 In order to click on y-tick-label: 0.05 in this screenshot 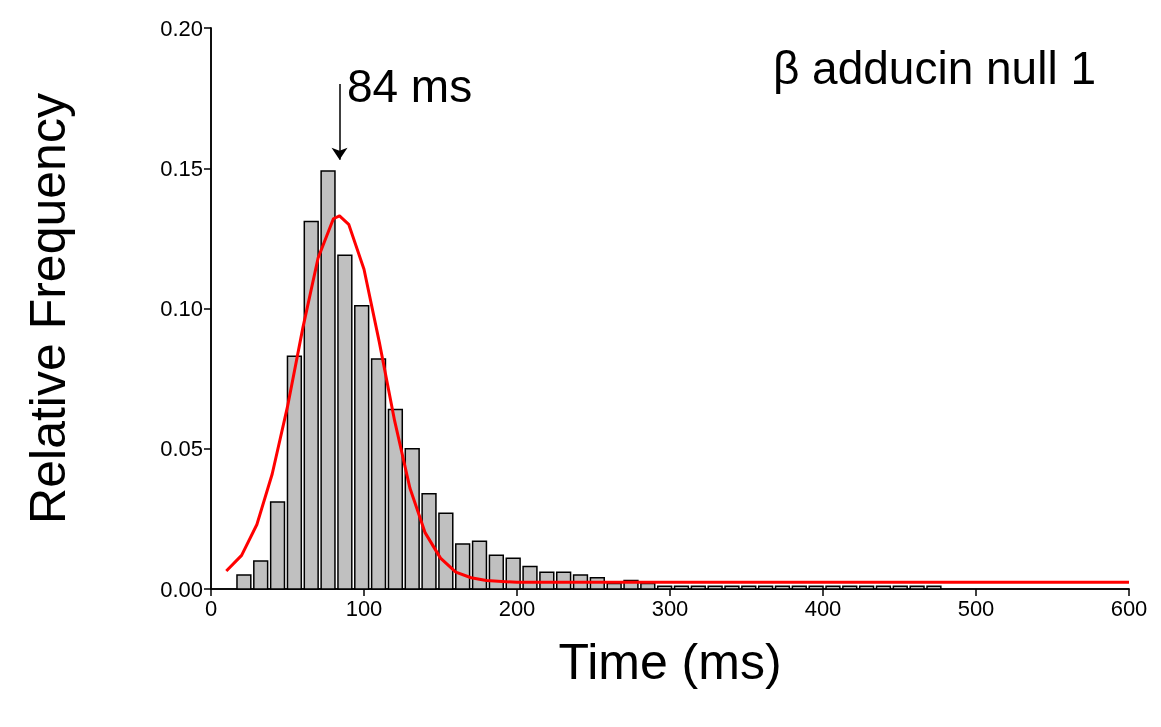, I will do `click(181, 449)`.